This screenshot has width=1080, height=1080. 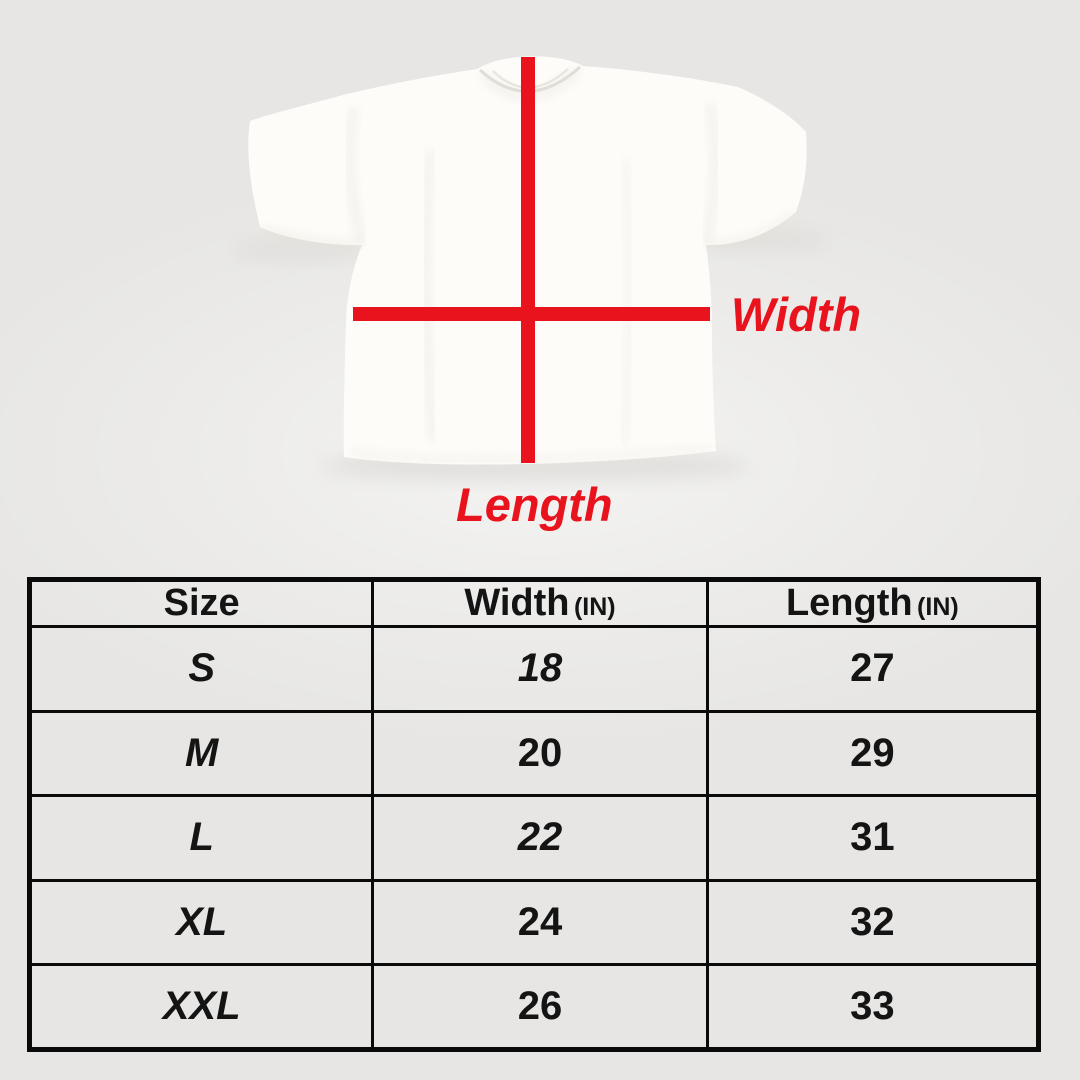 I want to click on table-row: XXL 26 33, so click(x=534, y=1007).